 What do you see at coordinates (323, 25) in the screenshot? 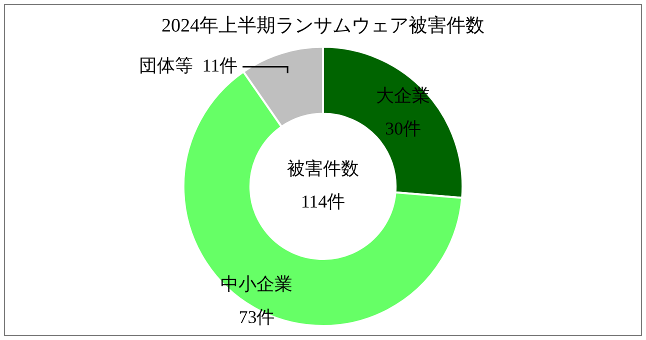
I see `chart-title: 2024年上半期ランサムウェア被害件数` at bounding box center [323, 25].